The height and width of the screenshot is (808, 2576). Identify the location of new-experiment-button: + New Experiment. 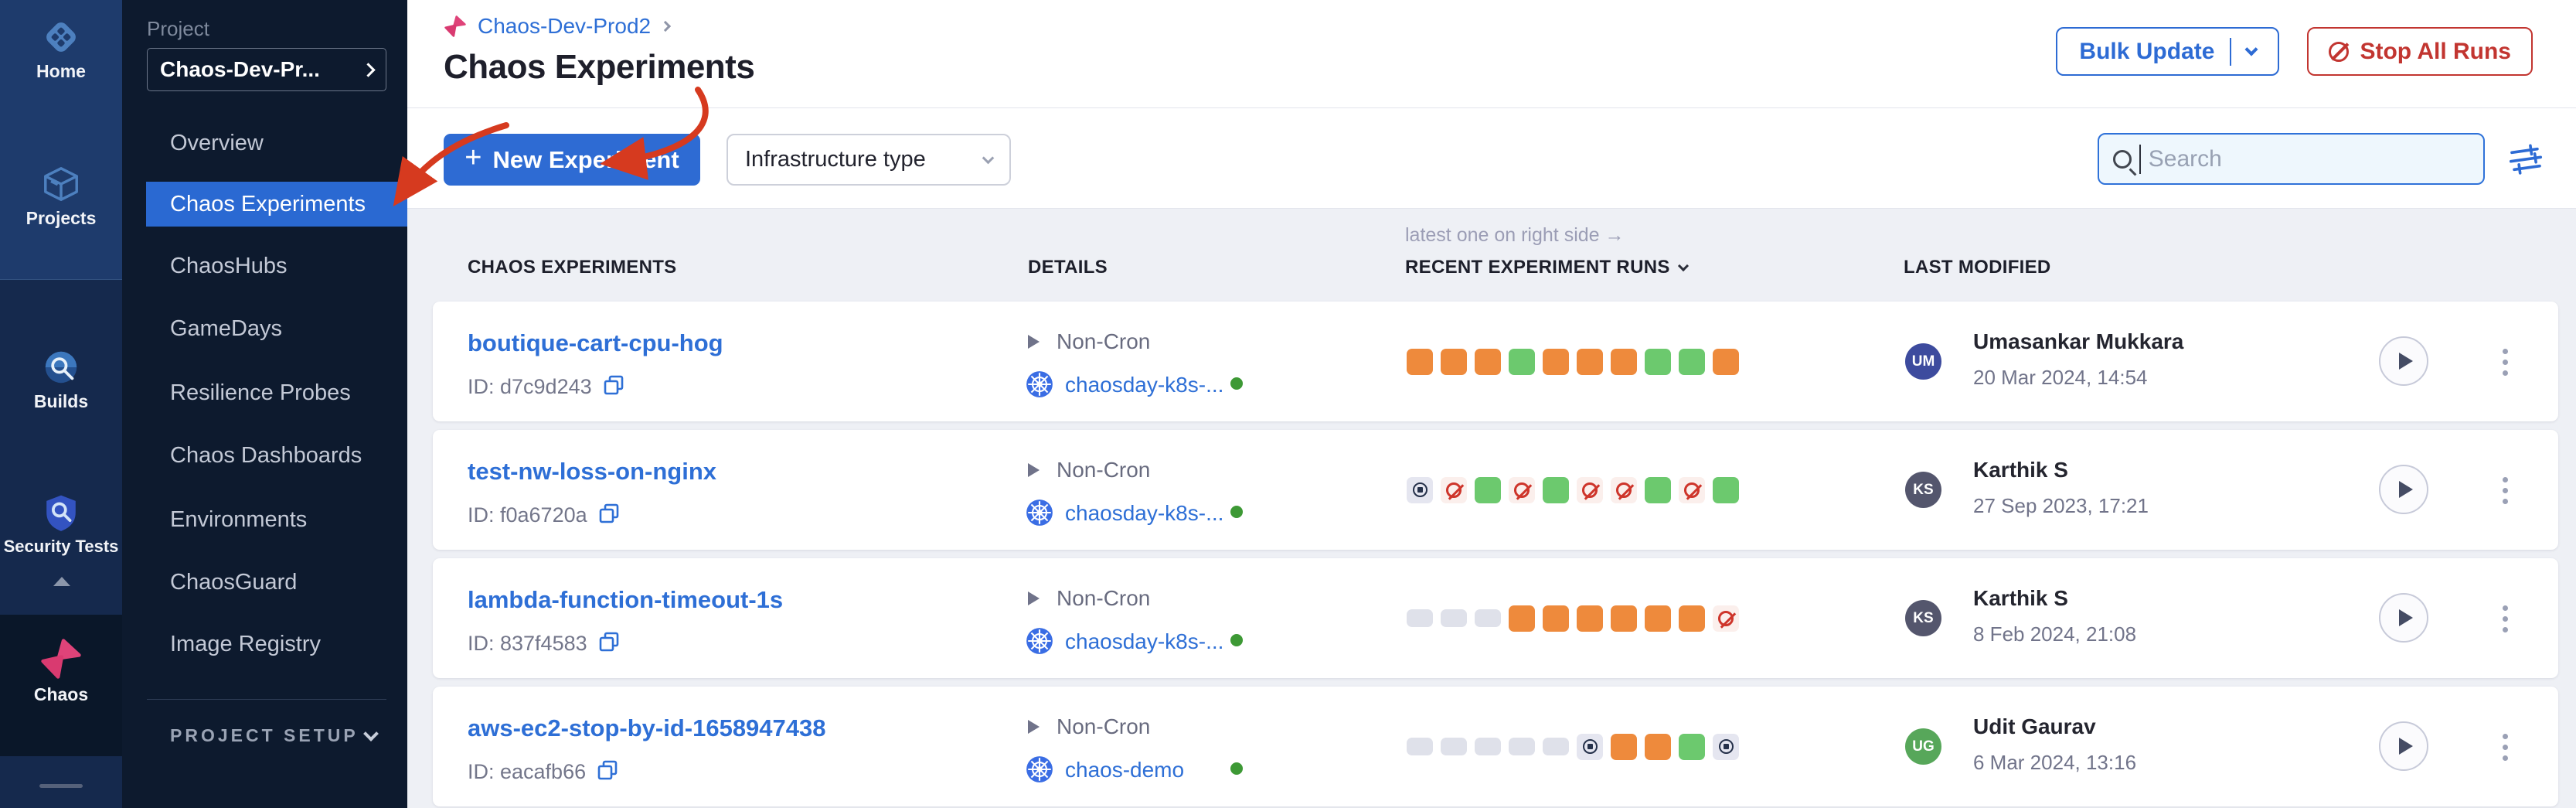
(572, 160).